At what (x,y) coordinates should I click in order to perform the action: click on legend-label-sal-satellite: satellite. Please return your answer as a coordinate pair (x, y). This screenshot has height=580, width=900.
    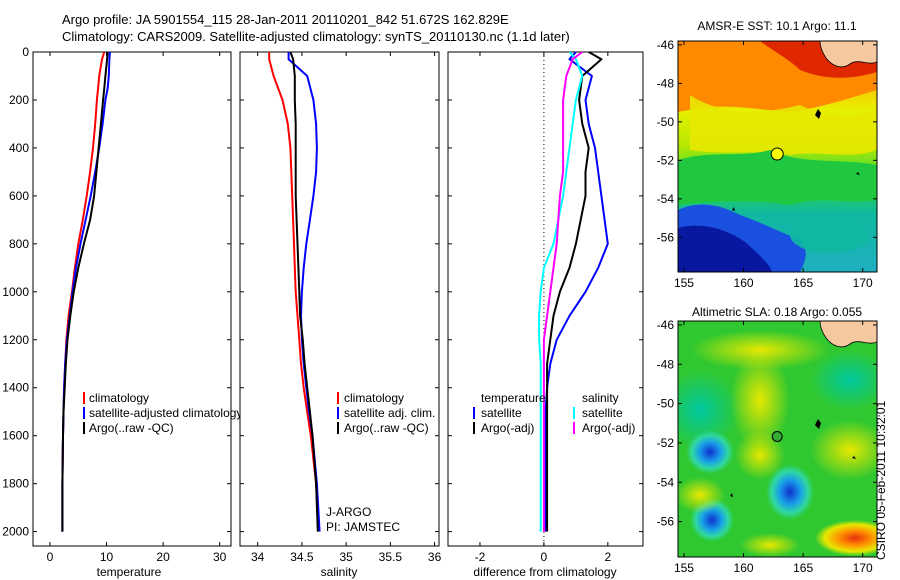
    Looking at the image, I should click on (602, 413).